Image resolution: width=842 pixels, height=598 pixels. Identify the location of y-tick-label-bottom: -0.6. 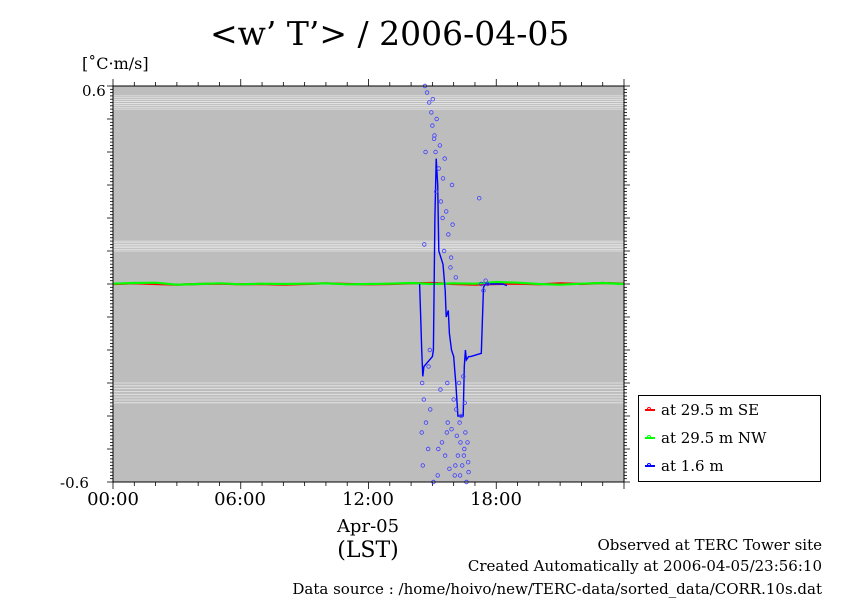
(74, 483).